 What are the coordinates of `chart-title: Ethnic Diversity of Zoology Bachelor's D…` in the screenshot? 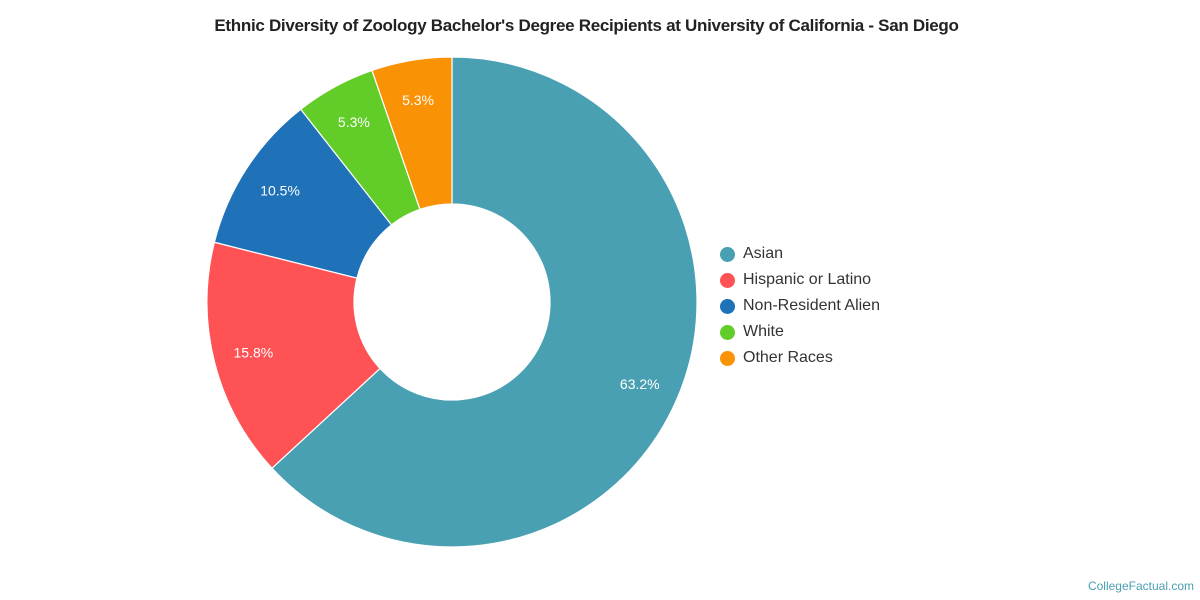 It's located at (586, 25).